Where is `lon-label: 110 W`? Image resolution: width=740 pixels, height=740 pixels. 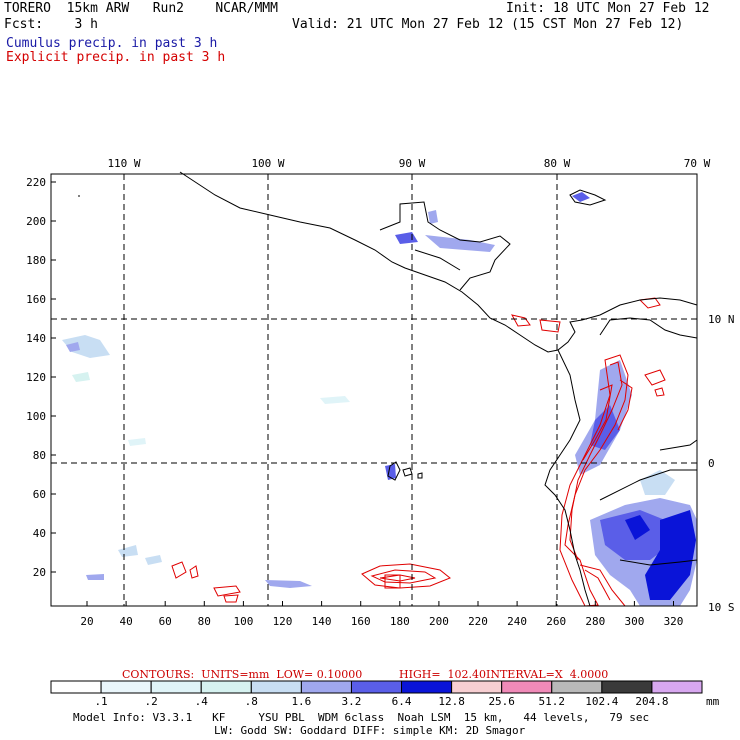 lon-label: 110 W is located at coordinates (123, 163).